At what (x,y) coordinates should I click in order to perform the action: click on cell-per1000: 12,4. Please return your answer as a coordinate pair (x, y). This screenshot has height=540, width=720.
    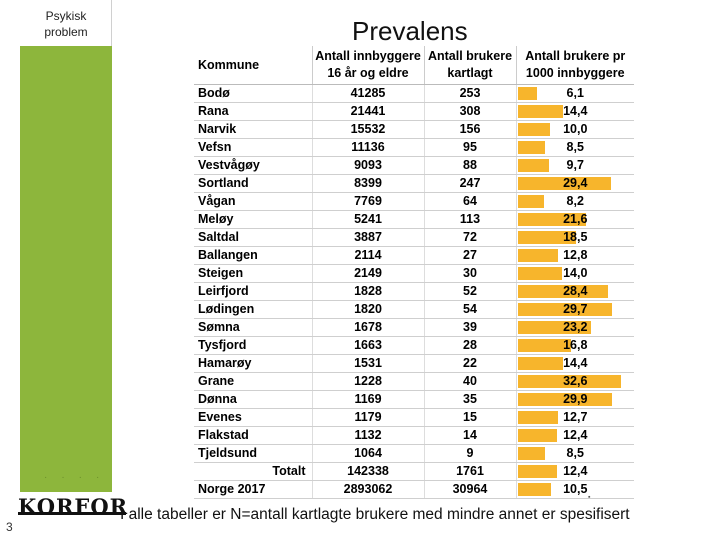
    Looking at the image, I should click on (574, 471).